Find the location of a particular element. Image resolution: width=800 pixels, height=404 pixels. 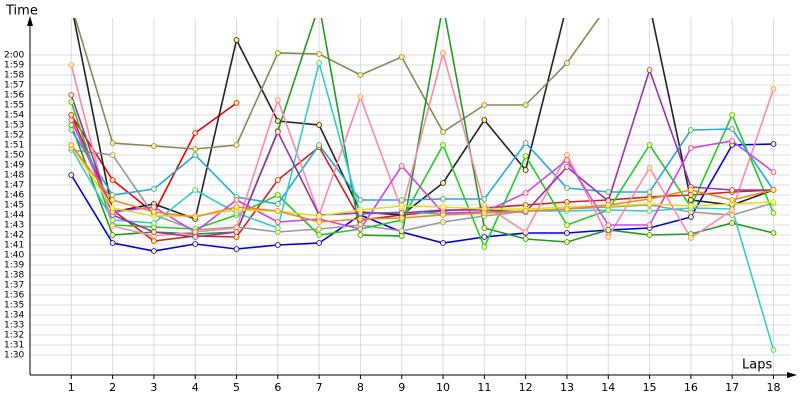

x-tick-label: 7 is located at coordinates (319, 387).